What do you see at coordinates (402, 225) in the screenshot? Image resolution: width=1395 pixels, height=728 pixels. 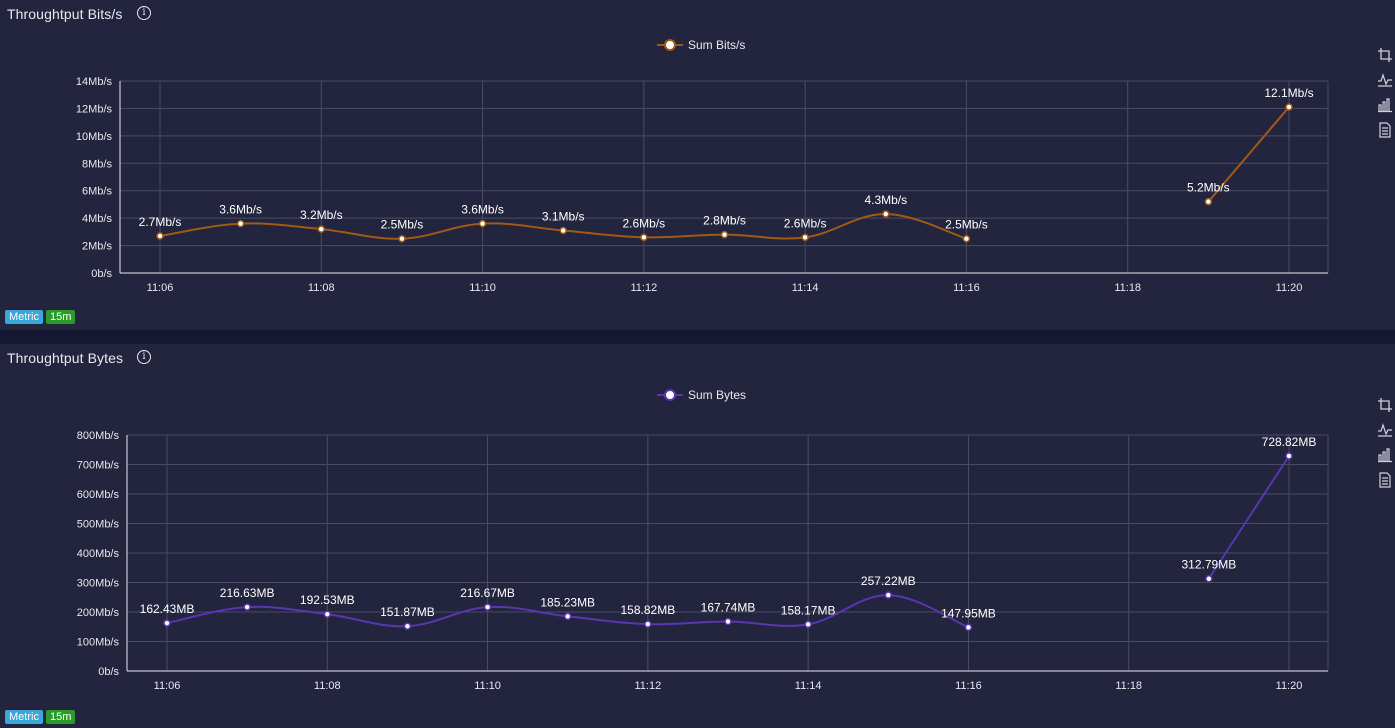 I see `data-label: 2.5Mb/s` at bounding box center [402, 225].